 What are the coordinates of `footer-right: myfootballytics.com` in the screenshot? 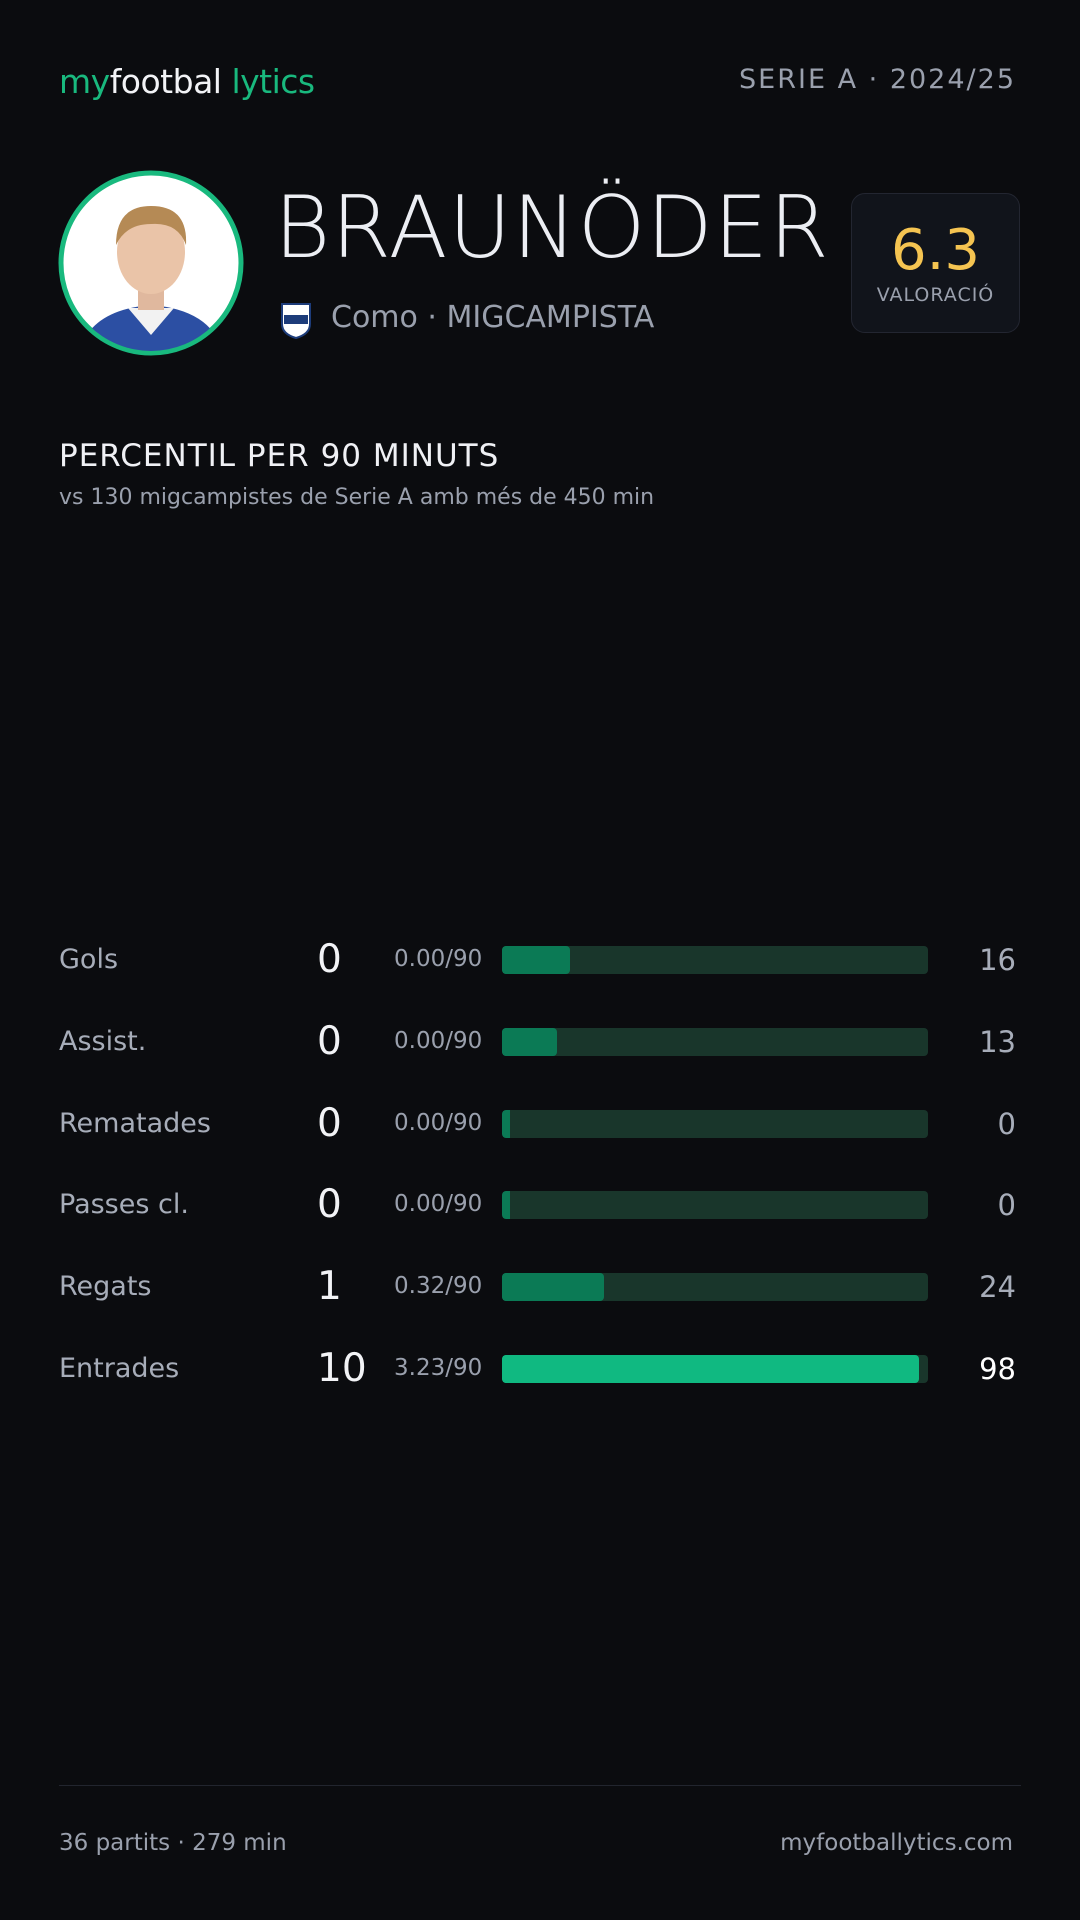 It's located at (896, 1843).